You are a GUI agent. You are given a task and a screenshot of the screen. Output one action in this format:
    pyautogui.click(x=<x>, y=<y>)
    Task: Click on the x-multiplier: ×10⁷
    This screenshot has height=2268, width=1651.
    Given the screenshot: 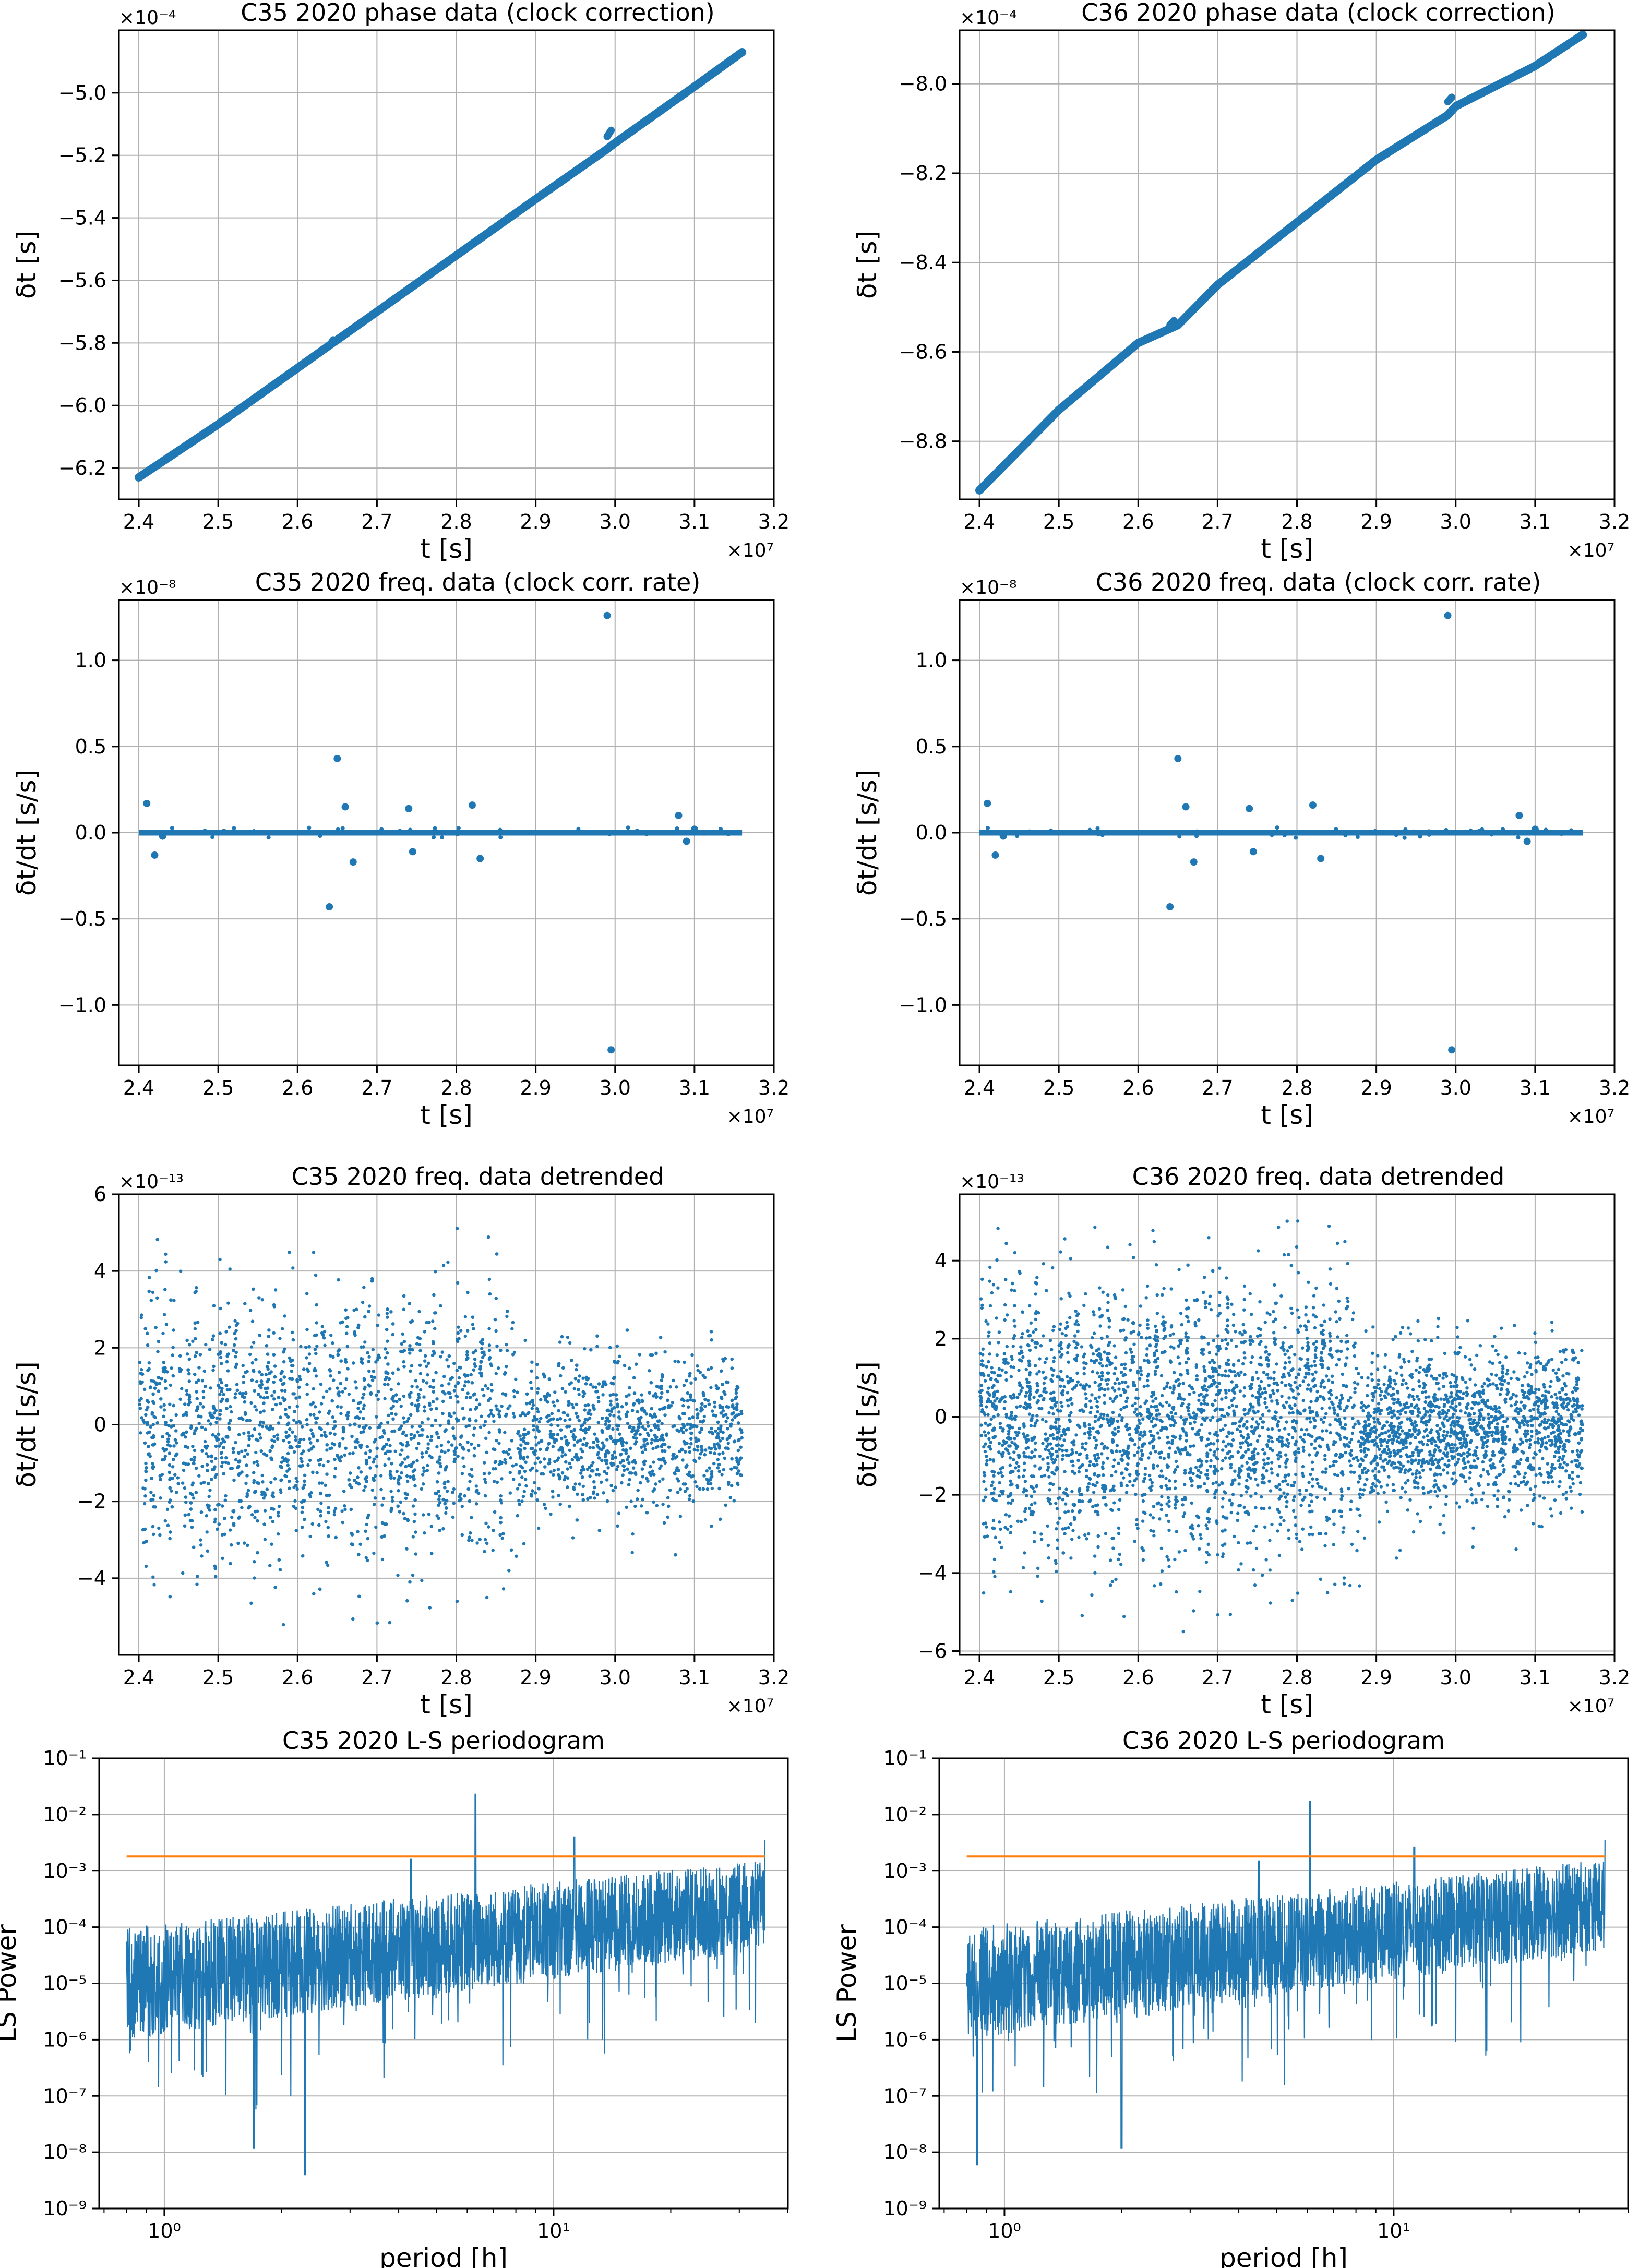 What is the action you would take?
    pyautogui.click(x=750, y=1116)
    